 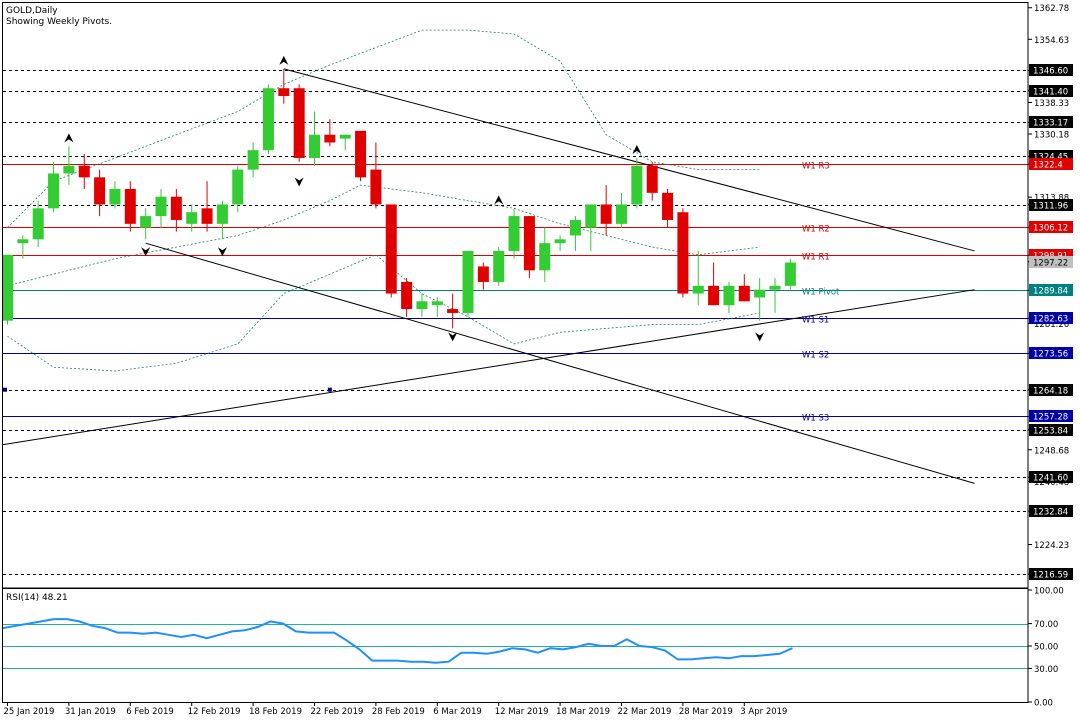 I want to click on time-label: 18 Mar 2019, so click(x=583, y=712).